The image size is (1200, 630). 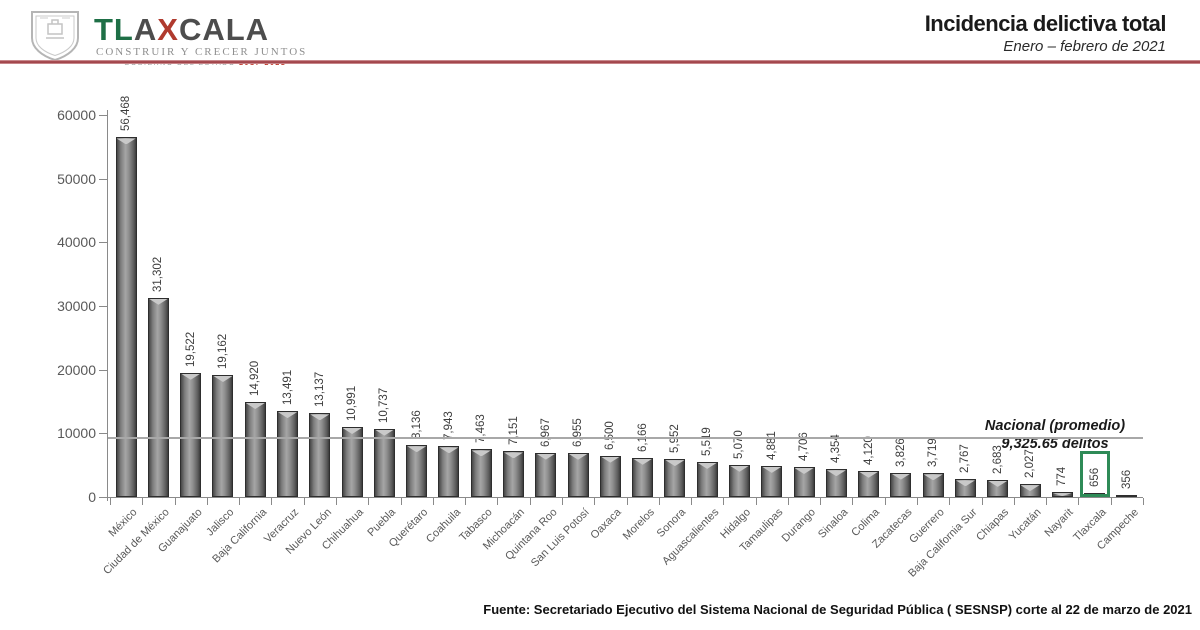 I want to click on tlaxcala-crest-icon, so click(x=55, y=36).